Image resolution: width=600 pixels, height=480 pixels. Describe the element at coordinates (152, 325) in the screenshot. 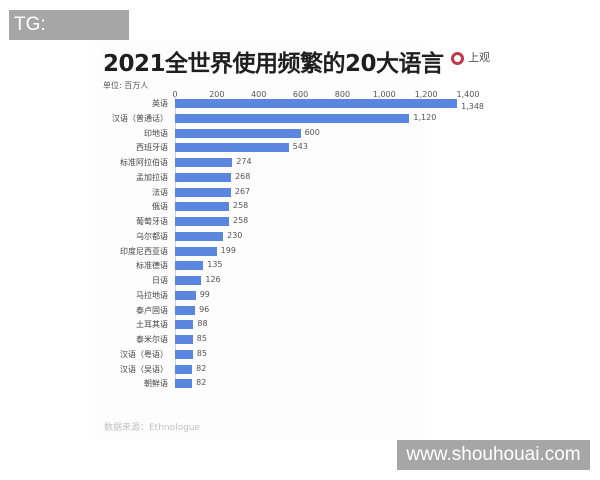

I see `category-label: 土耳其语` at that location.